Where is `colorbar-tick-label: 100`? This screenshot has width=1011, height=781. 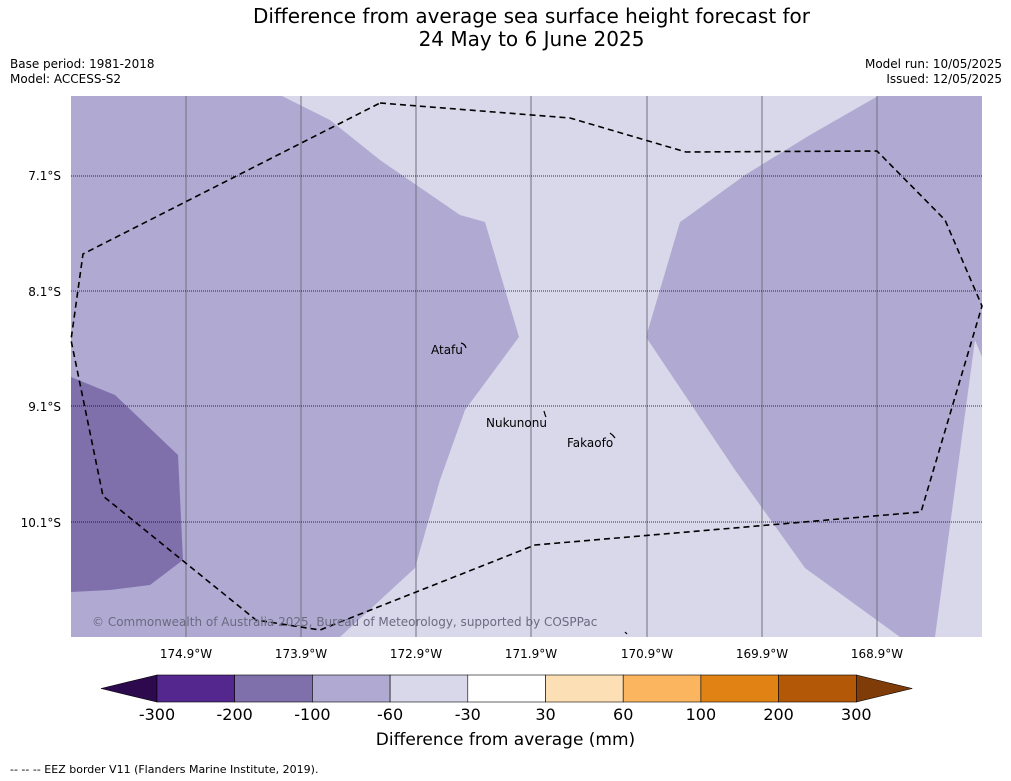 colorbar-tick-label: 100 is located at coordinates (701, 714).